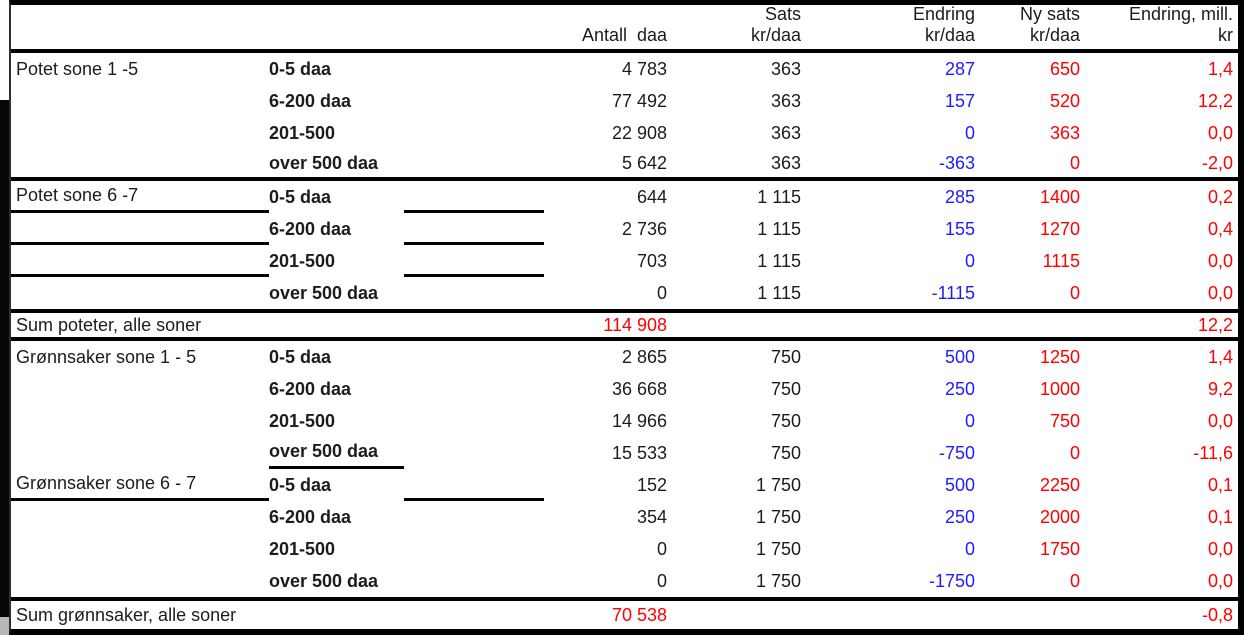 Image resolution: width=1244 pixels, height=635 pixels. Describe the element at coordinates (1033, 615) in the screenshot. I see `cell-ny-sats` at that location.